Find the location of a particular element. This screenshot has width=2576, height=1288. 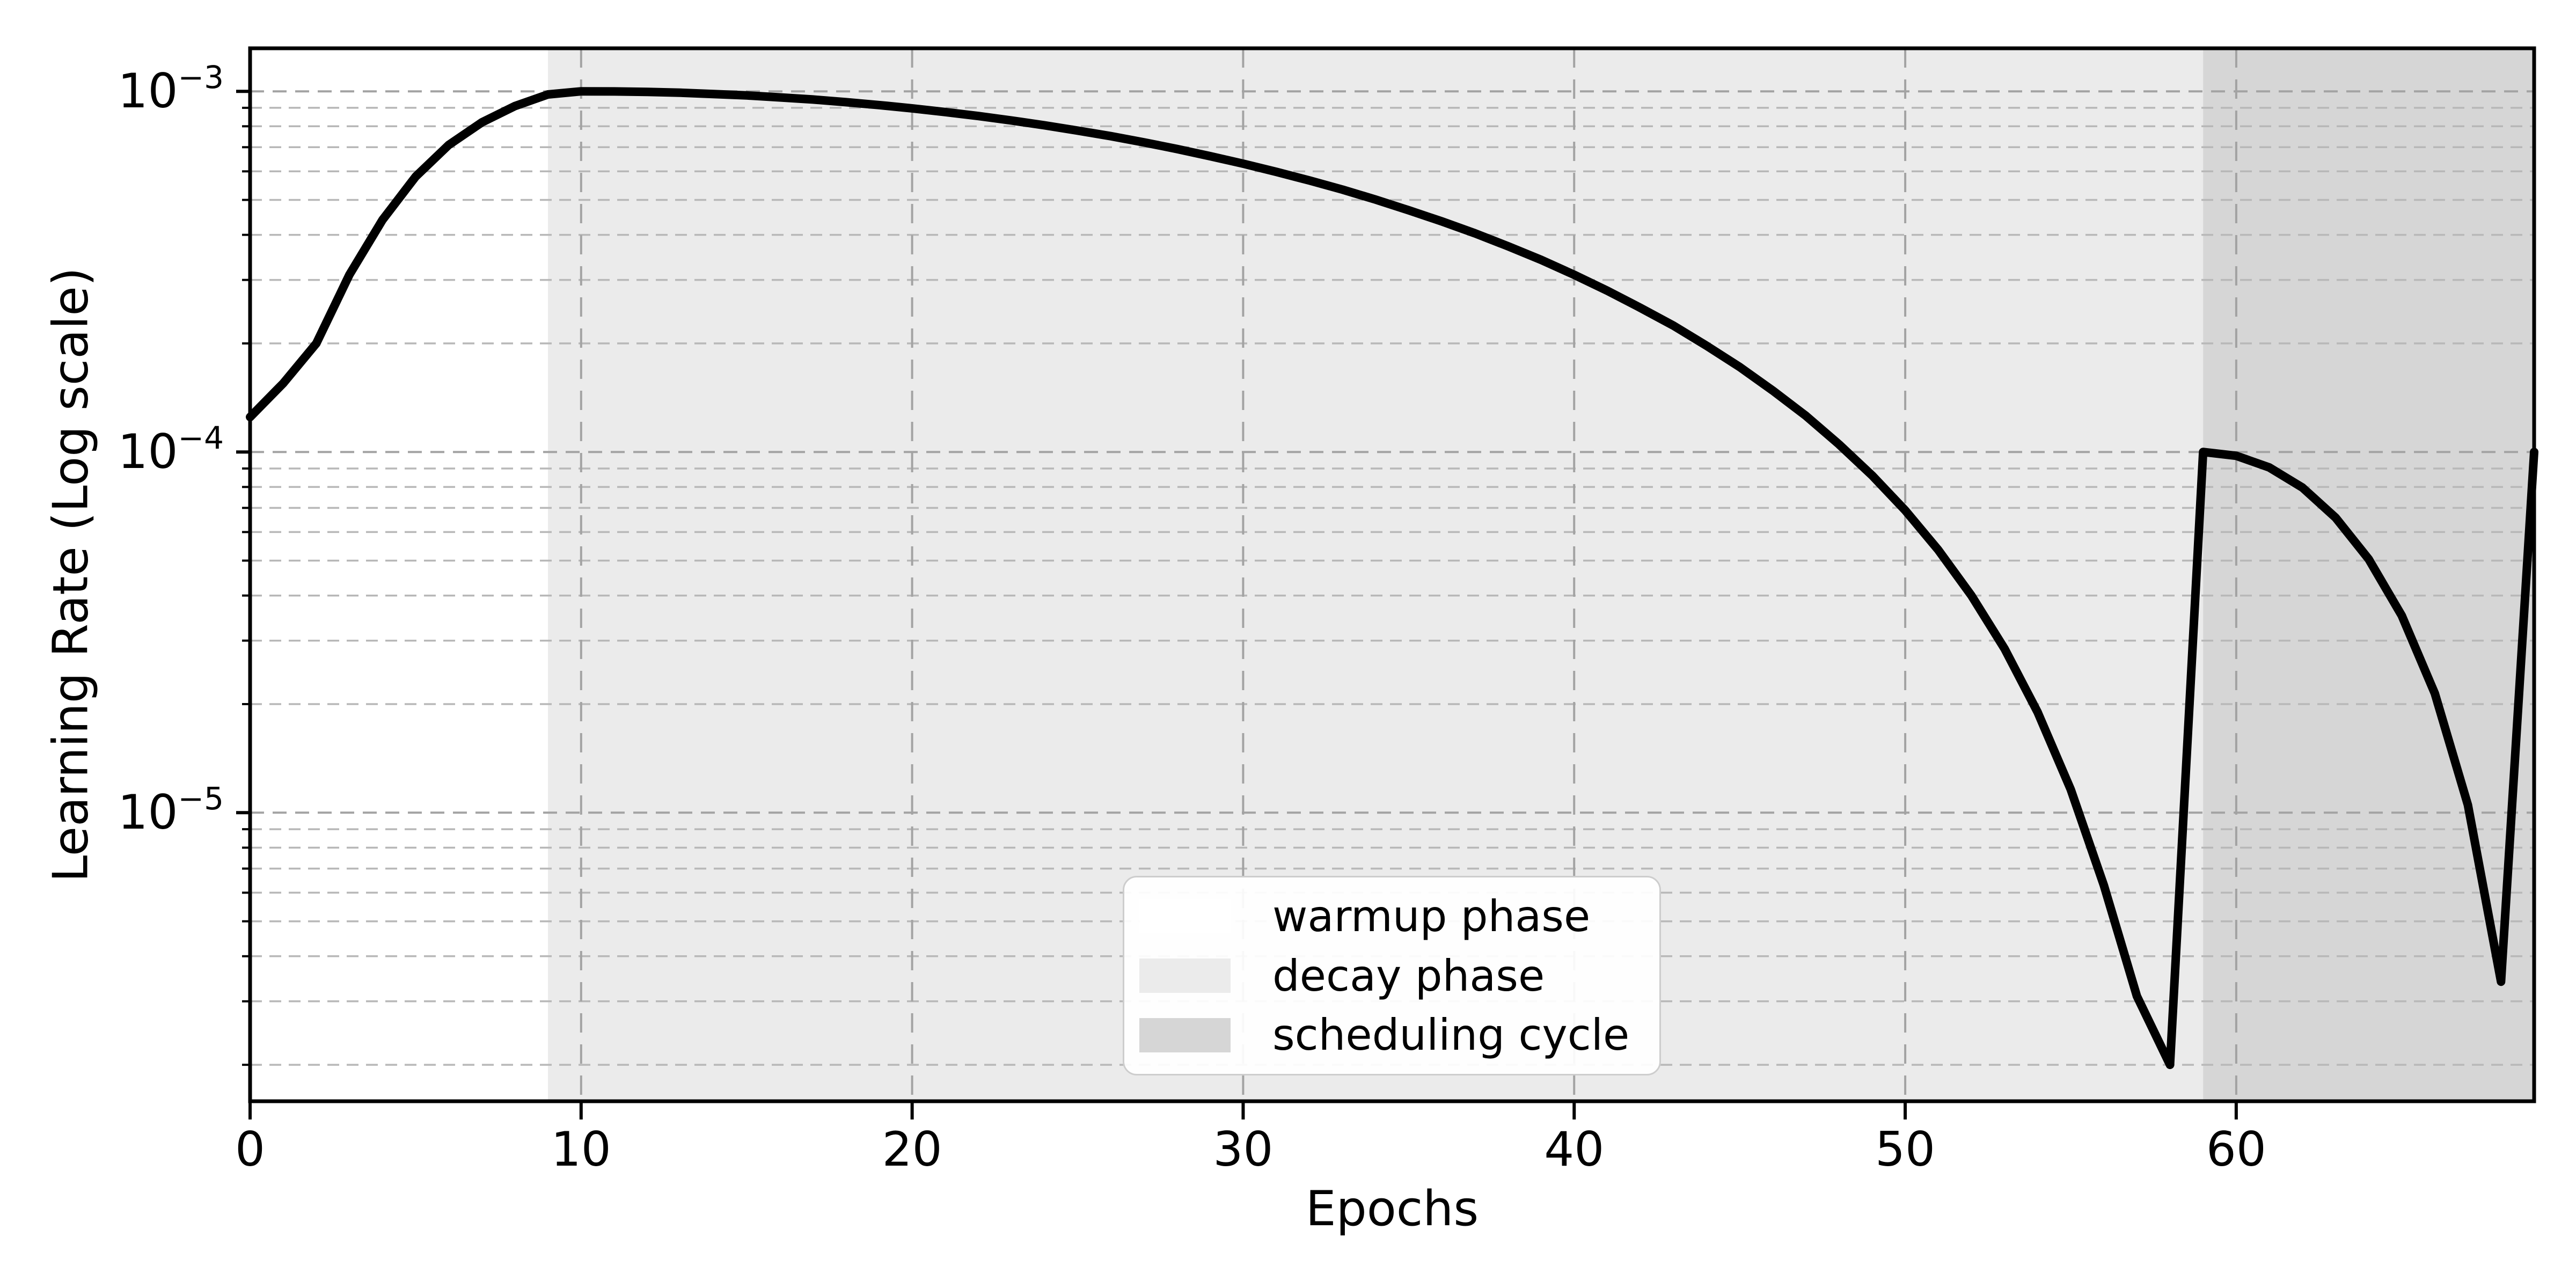

x-tick-label-40: 40 is located at coordinates (1574, 1149).